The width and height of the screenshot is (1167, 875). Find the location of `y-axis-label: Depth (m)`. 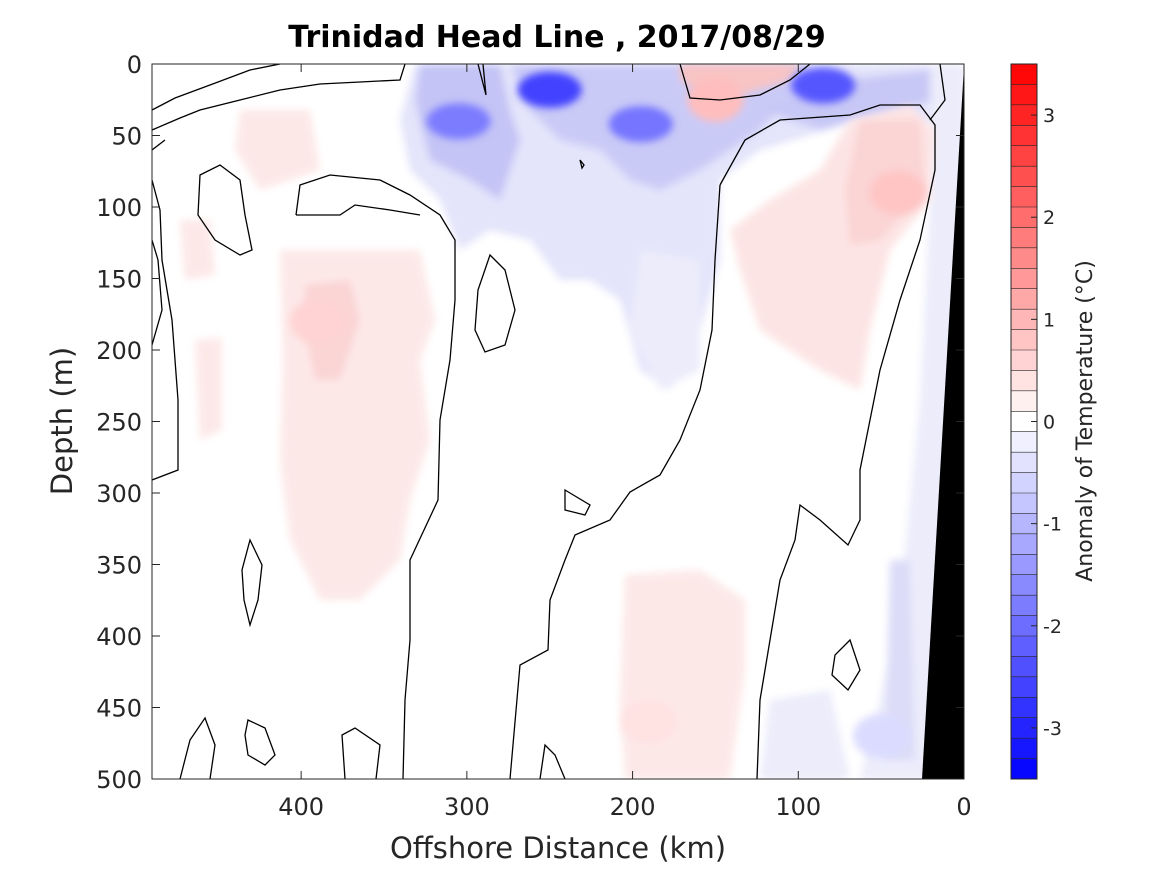

y-axis-label: Depth (m) is located at coordinates (62, 421).